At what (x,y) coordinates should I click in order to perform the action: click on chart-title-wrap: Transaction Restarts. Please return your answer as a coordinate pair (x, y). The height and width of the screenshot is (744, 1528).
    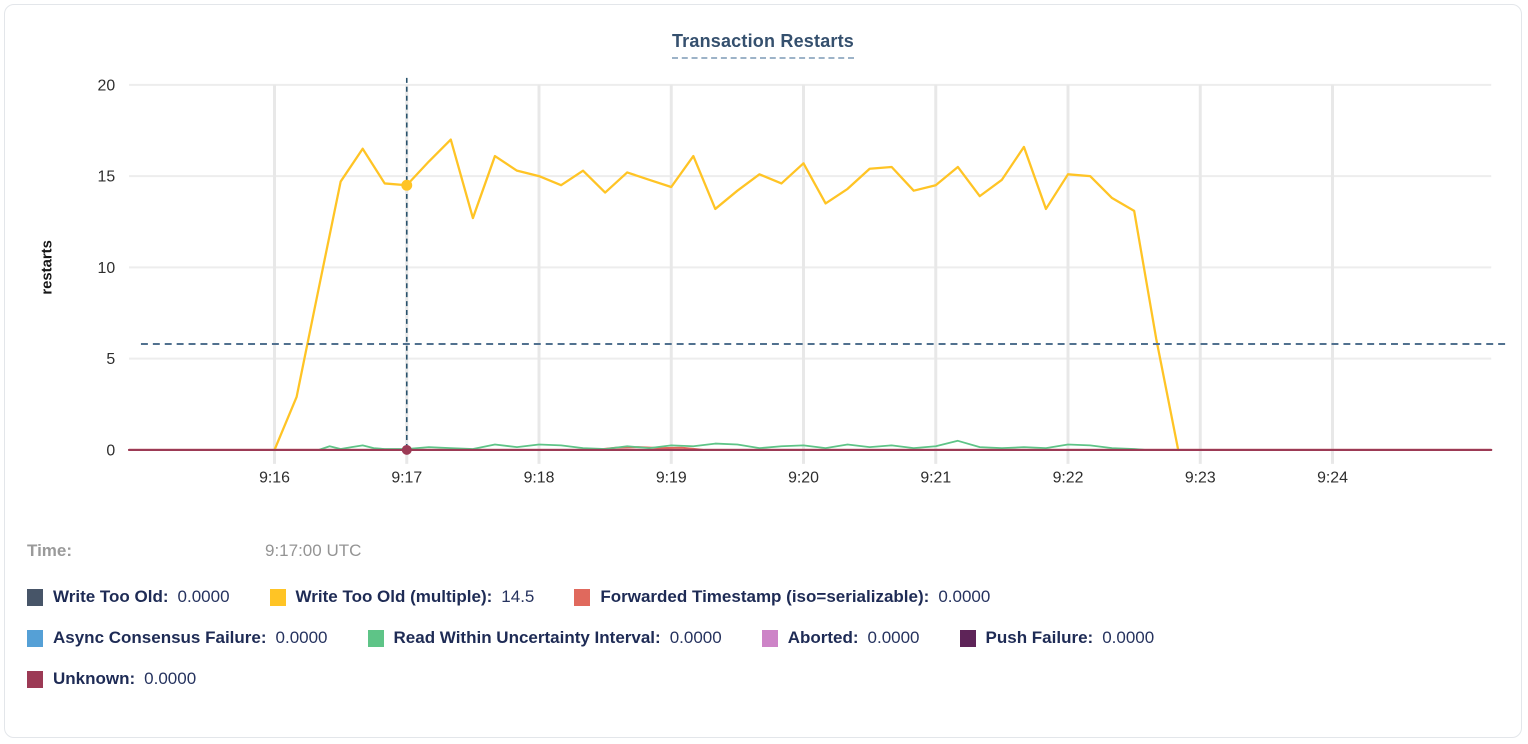
    Looking at the image, I should click on (763, 34).